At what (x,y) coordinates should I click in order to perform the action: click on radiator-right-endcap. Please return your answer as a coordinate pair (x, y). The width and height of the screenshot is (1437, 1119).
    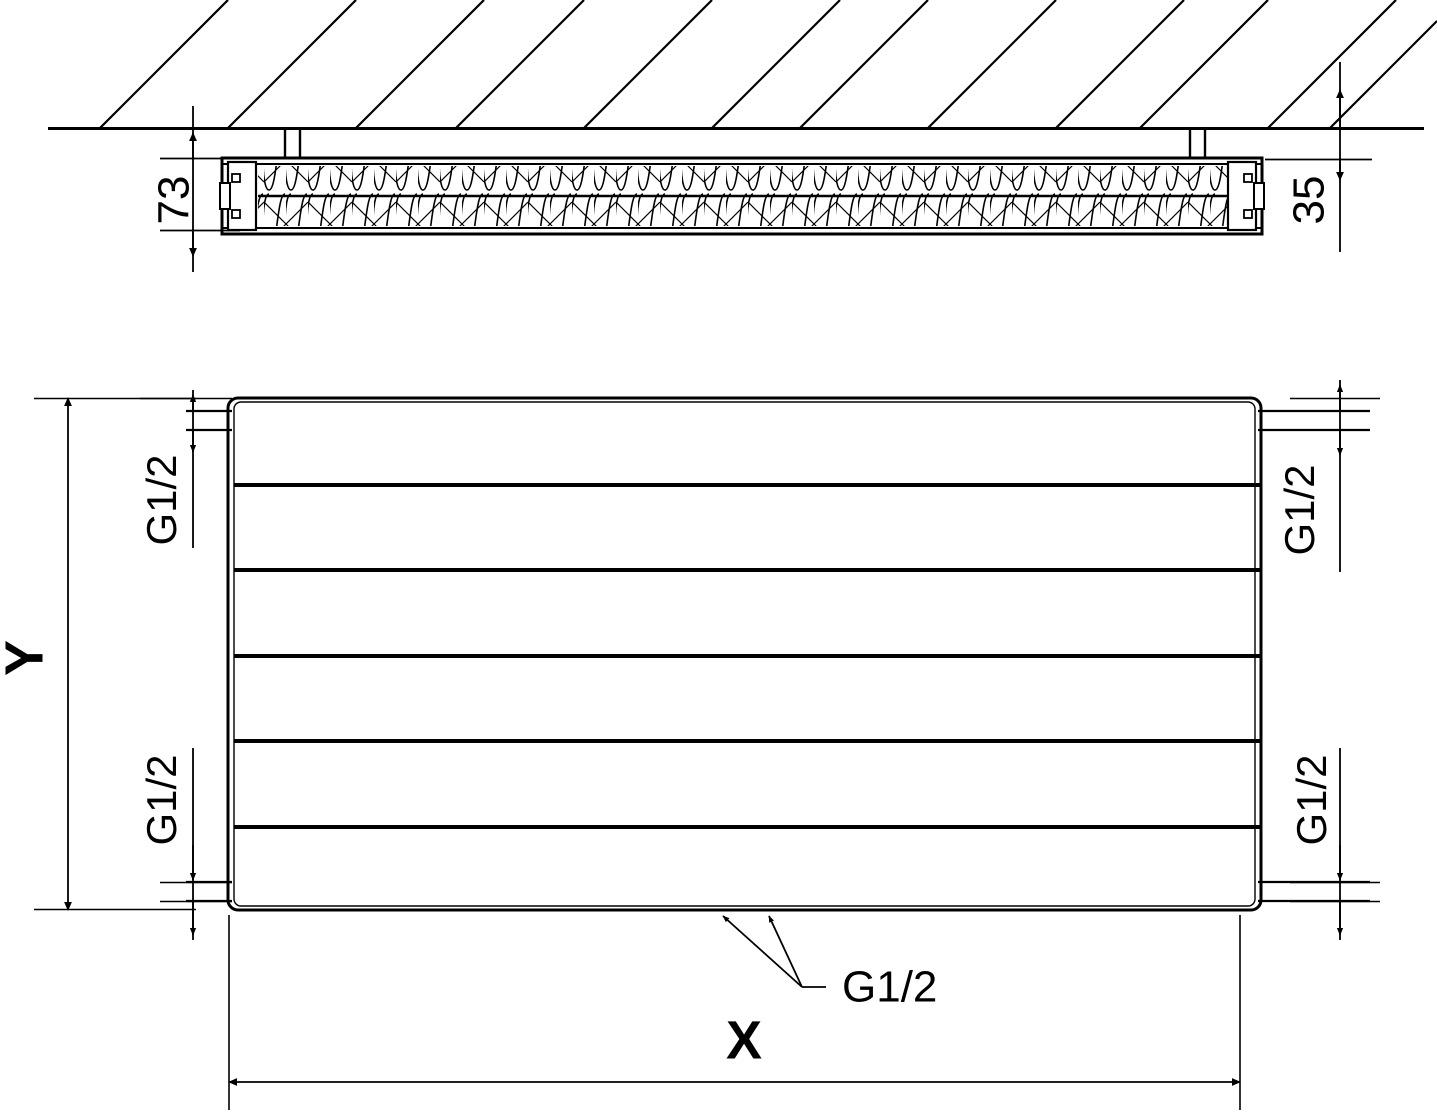
    Looking at the image, I should click on (1245, 196).